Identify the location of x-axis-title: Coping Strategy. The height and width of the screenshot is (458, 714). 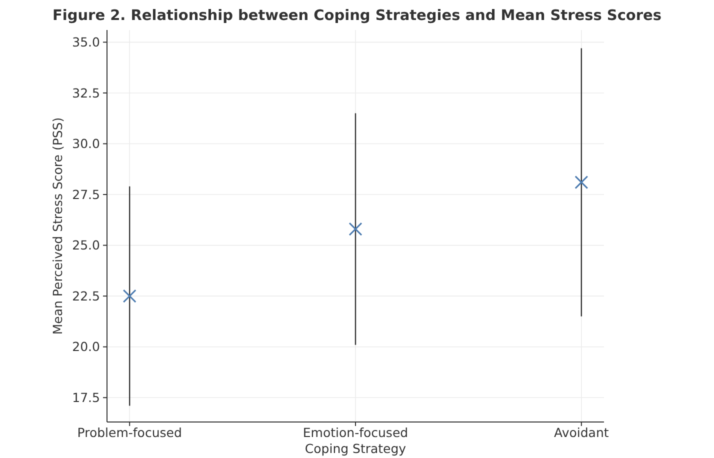
(355, 448).